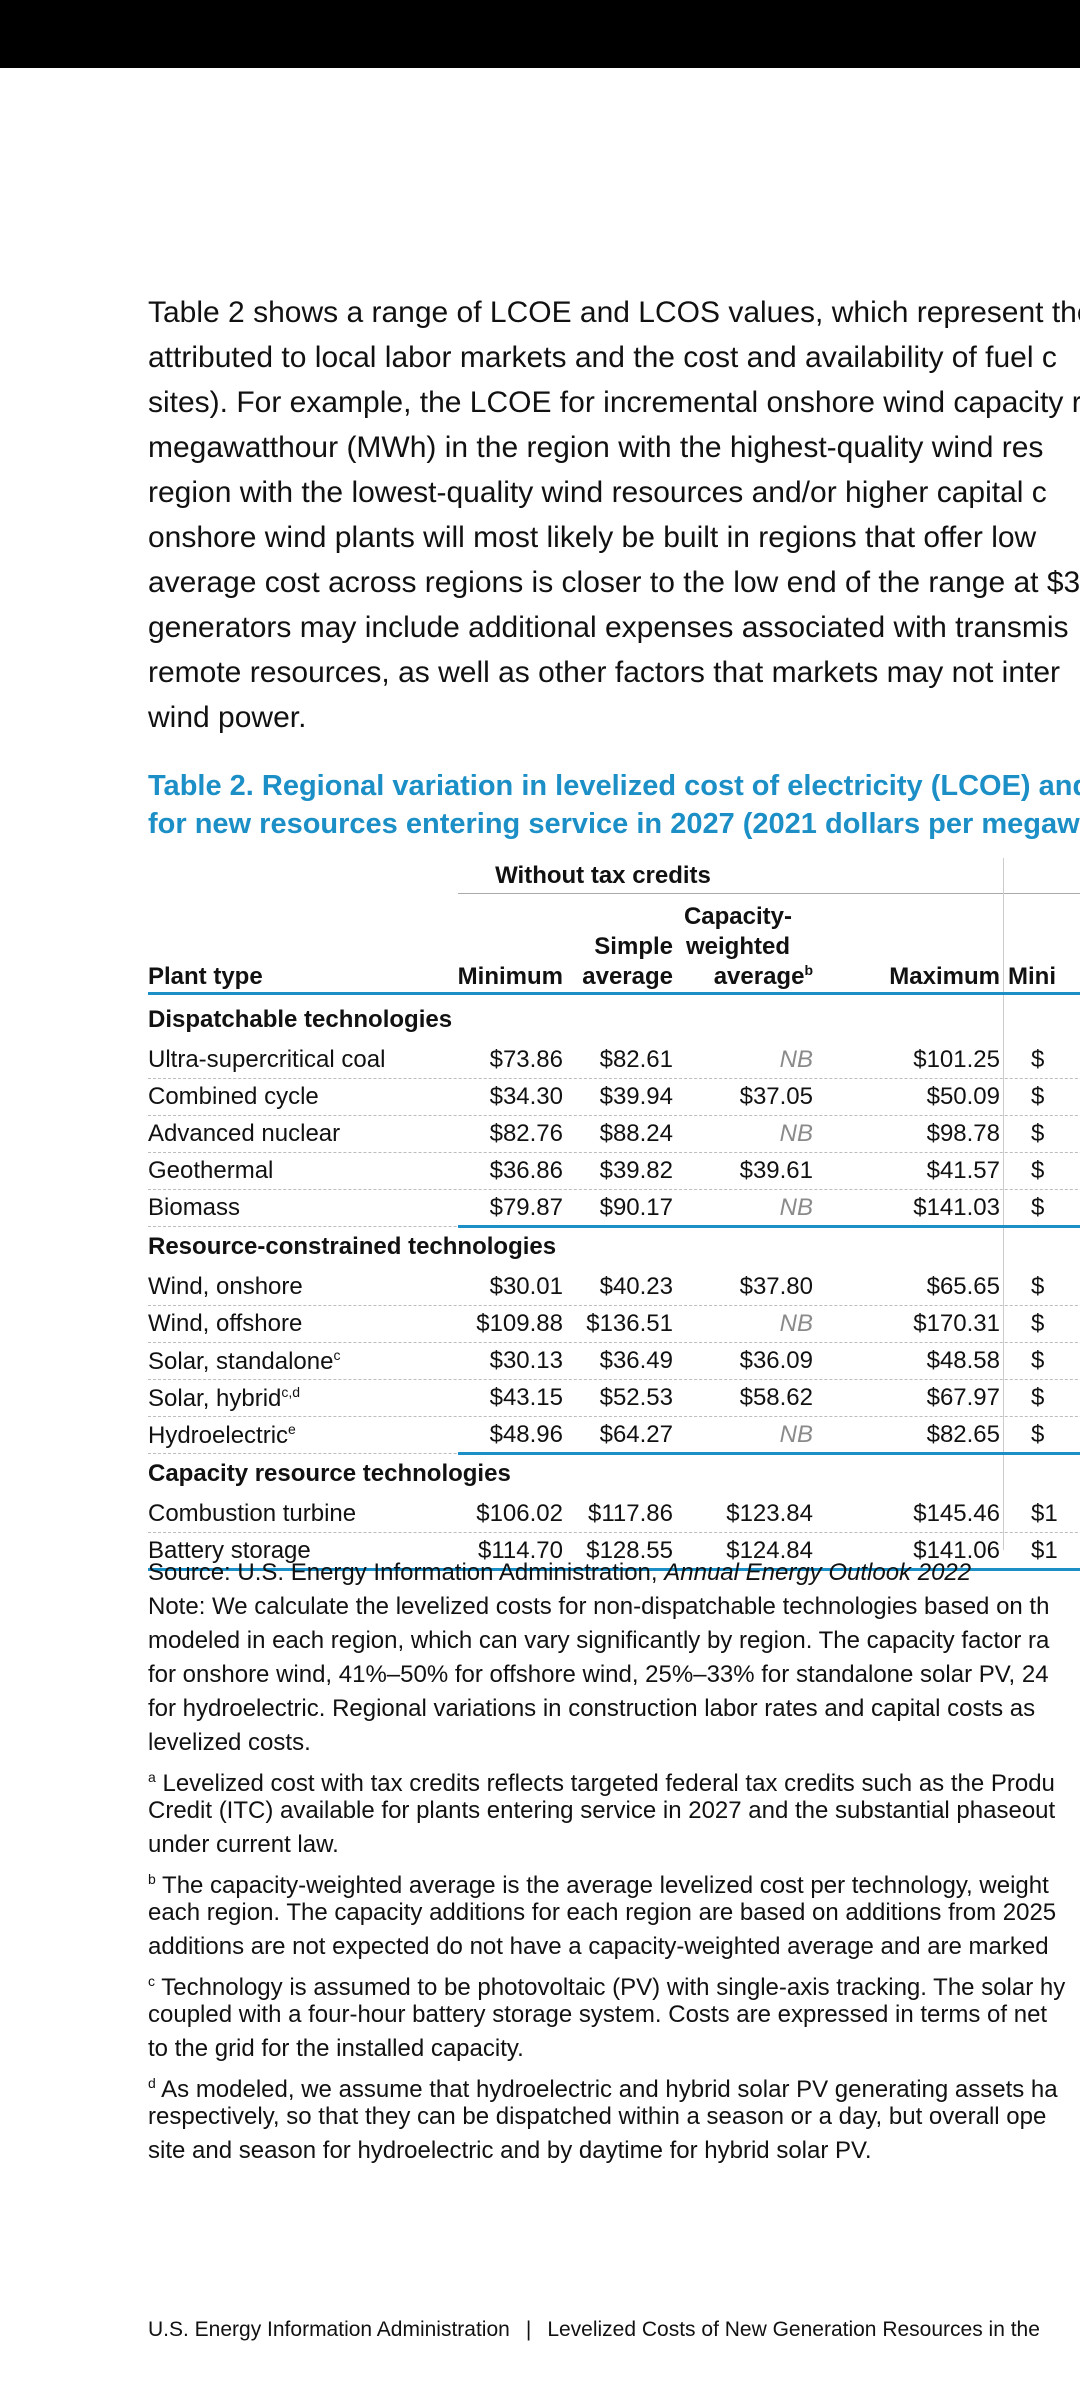 The width and height of the screenshot is (1080, 2400). What do you see at coordinates (151, 1981) in the screenshot?
I see `footnote-marker: c` at bounding box center [151, 1981].